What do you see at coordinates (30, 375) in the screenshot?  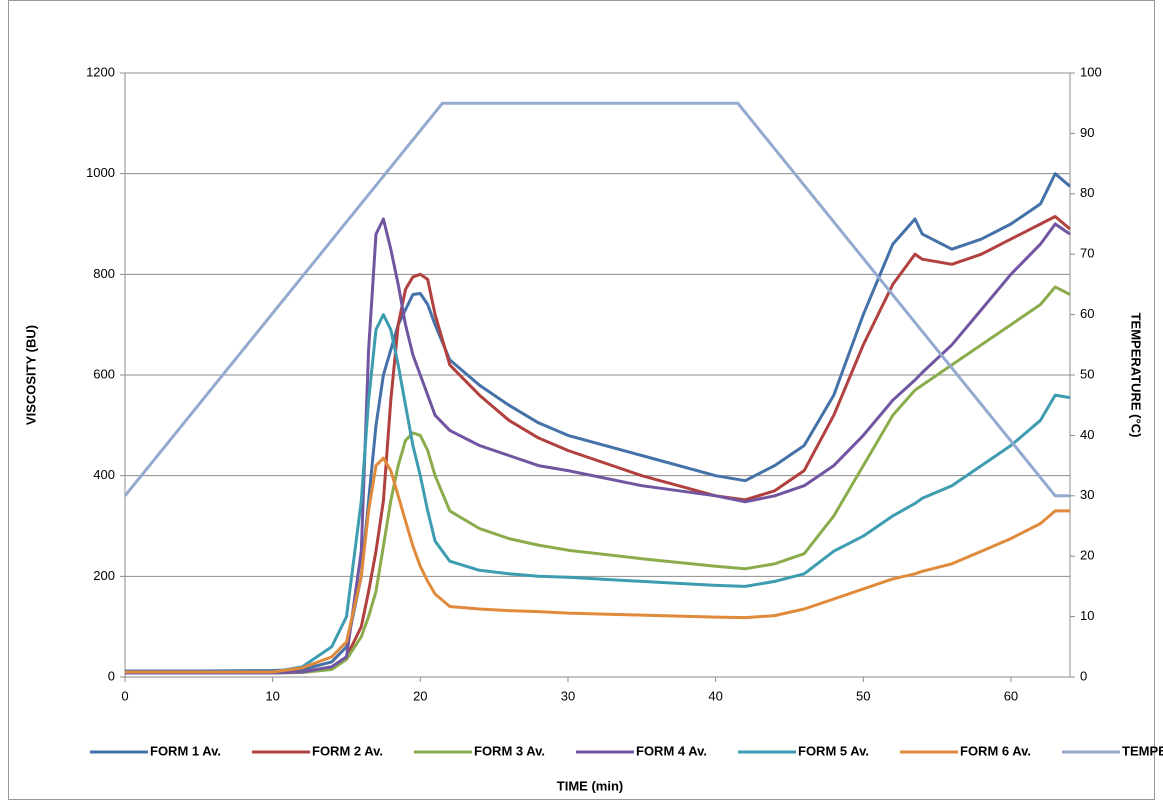 I see `y-axis-title: VISCOSITY (BU)` at bounding box center [30, 375].